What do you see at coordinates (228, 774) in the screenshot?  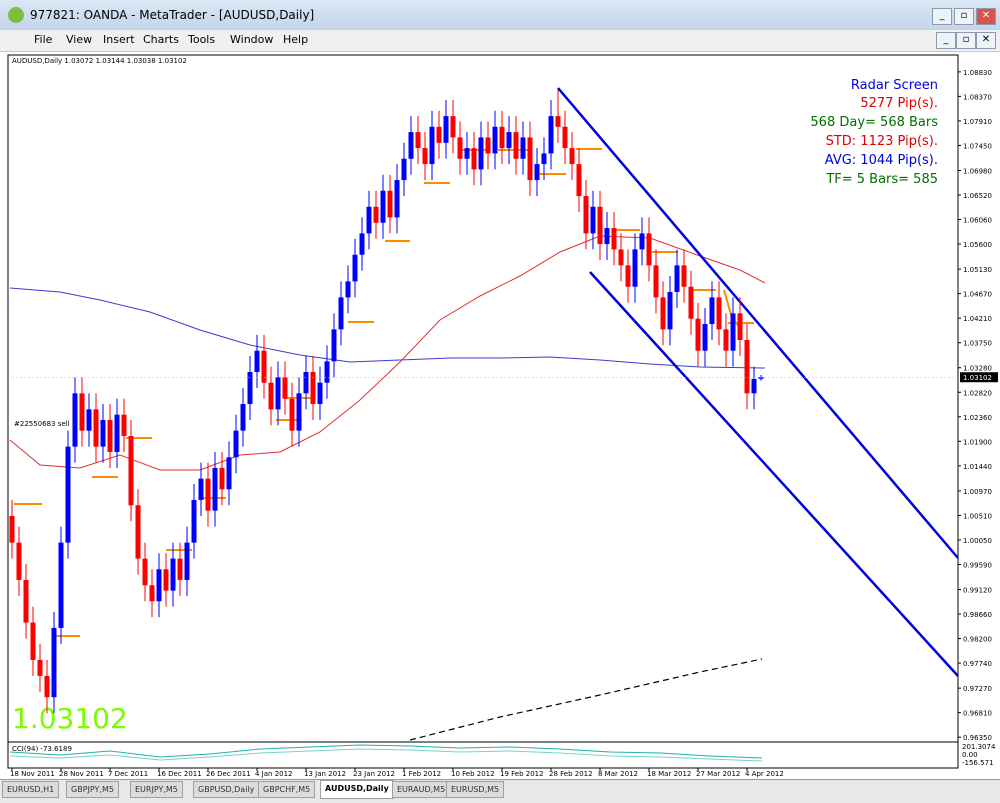 I see `x-tick-label: 26 Dec 2011` at bounding box center [228, 774].